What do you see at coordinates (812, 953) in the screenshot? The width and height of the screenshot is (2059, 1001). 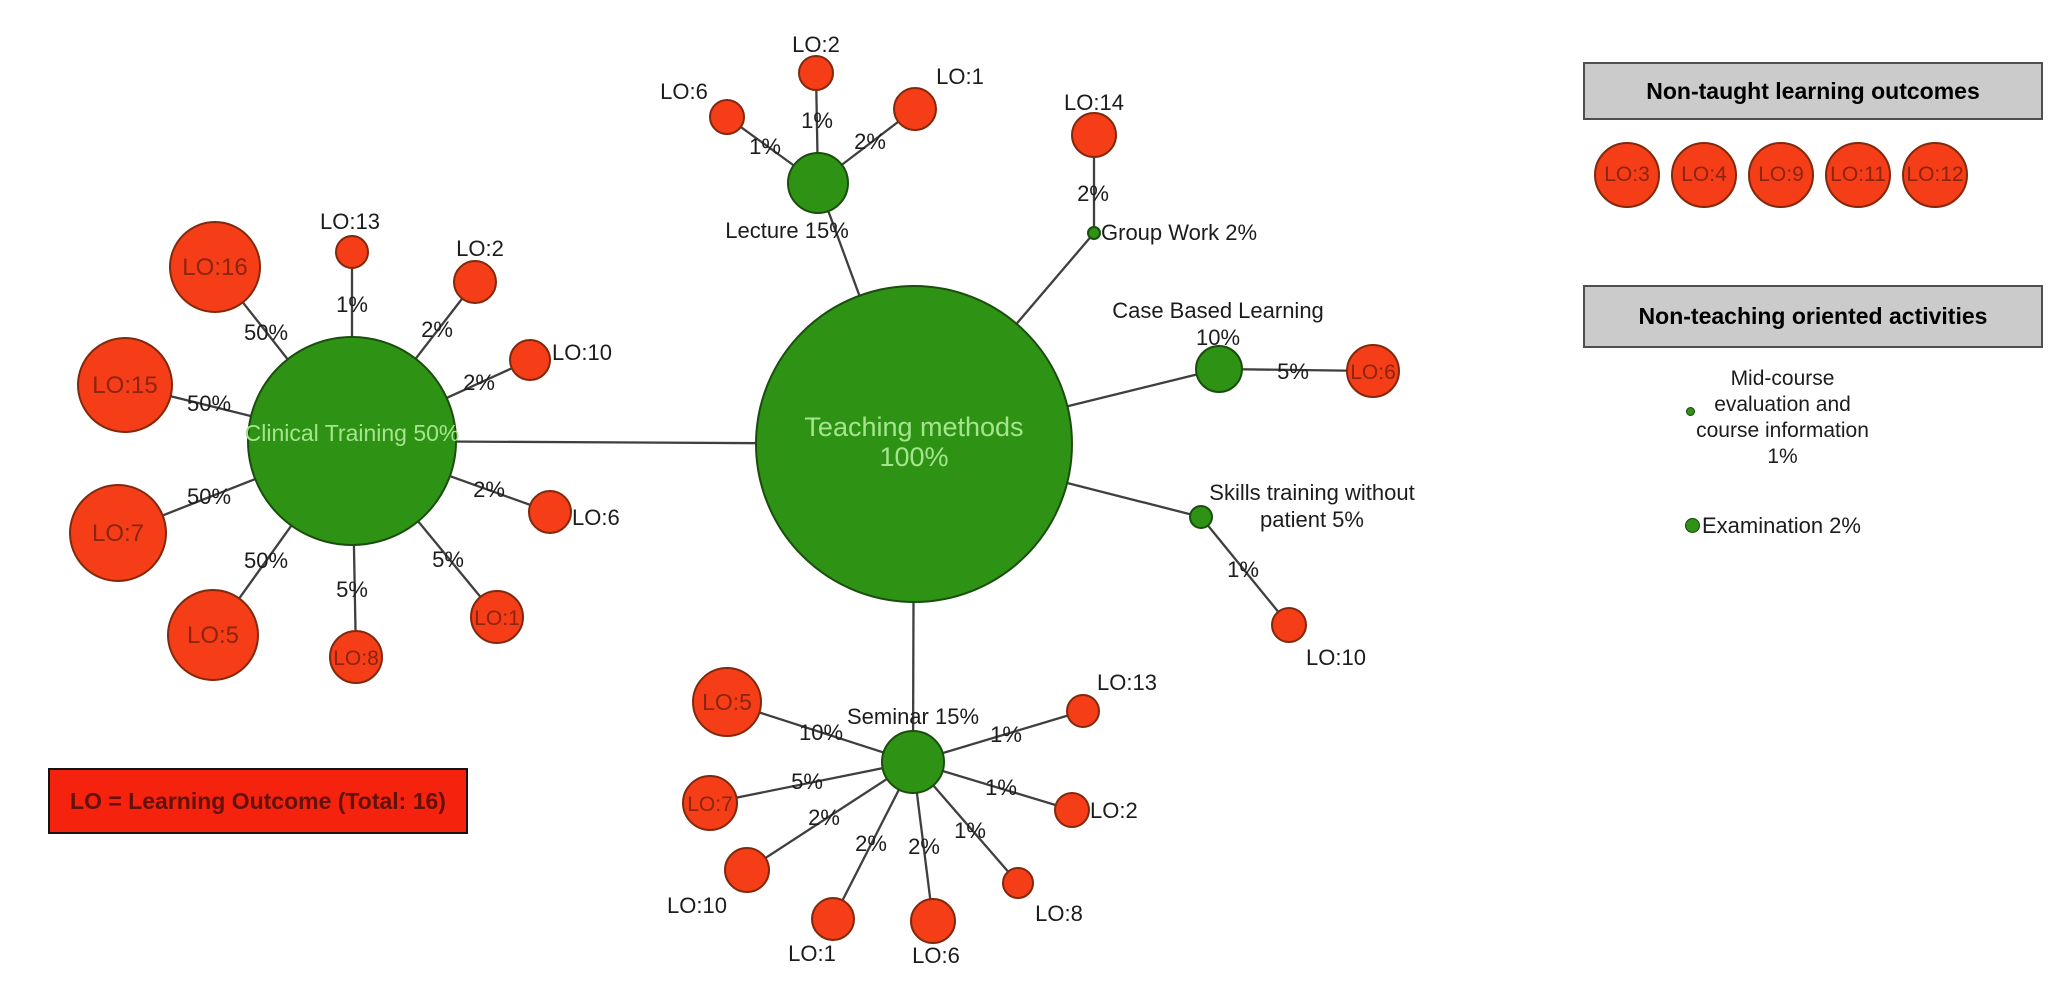 I see `node-label-sem1: LO:1` at bounding box center [812, 953].